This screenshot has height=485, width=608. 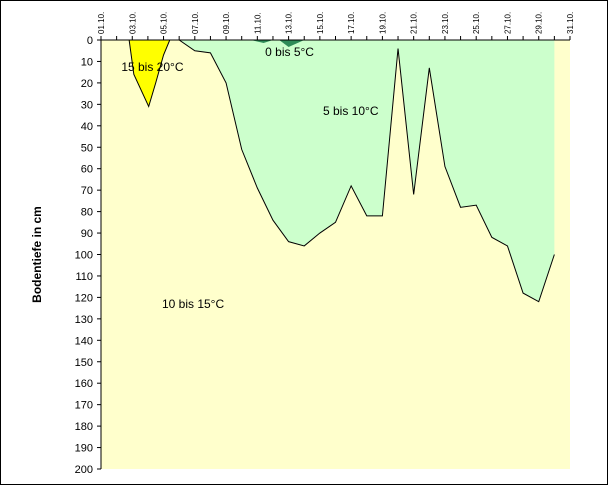 I want to click on x-tick-label: 05.10., so click(x=164, y=23).